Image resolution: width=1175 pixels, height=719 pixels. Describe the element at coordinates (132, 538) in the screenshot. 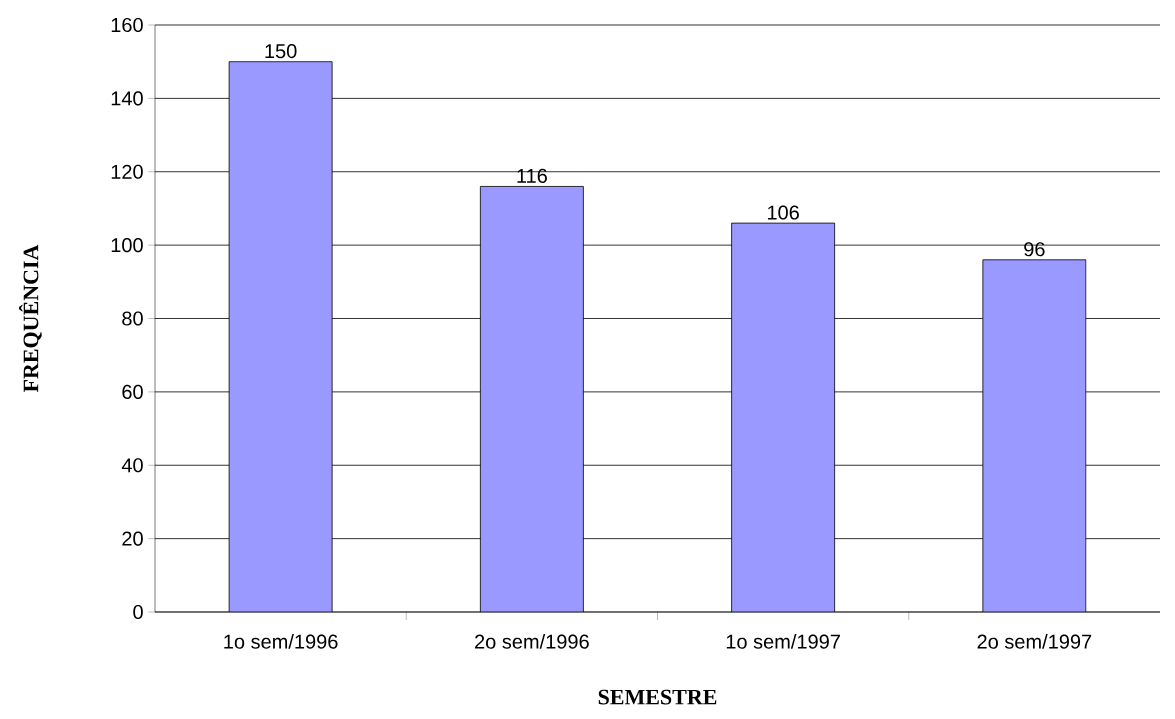

I see `y-tick-label: 20` at that location.